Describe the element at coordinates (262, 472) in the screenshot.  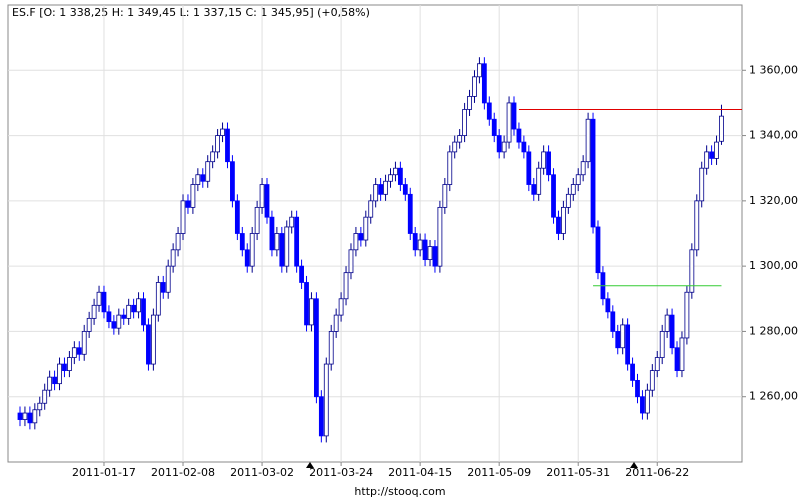
I see `x-tick-label: 2011-03-02` at that location.